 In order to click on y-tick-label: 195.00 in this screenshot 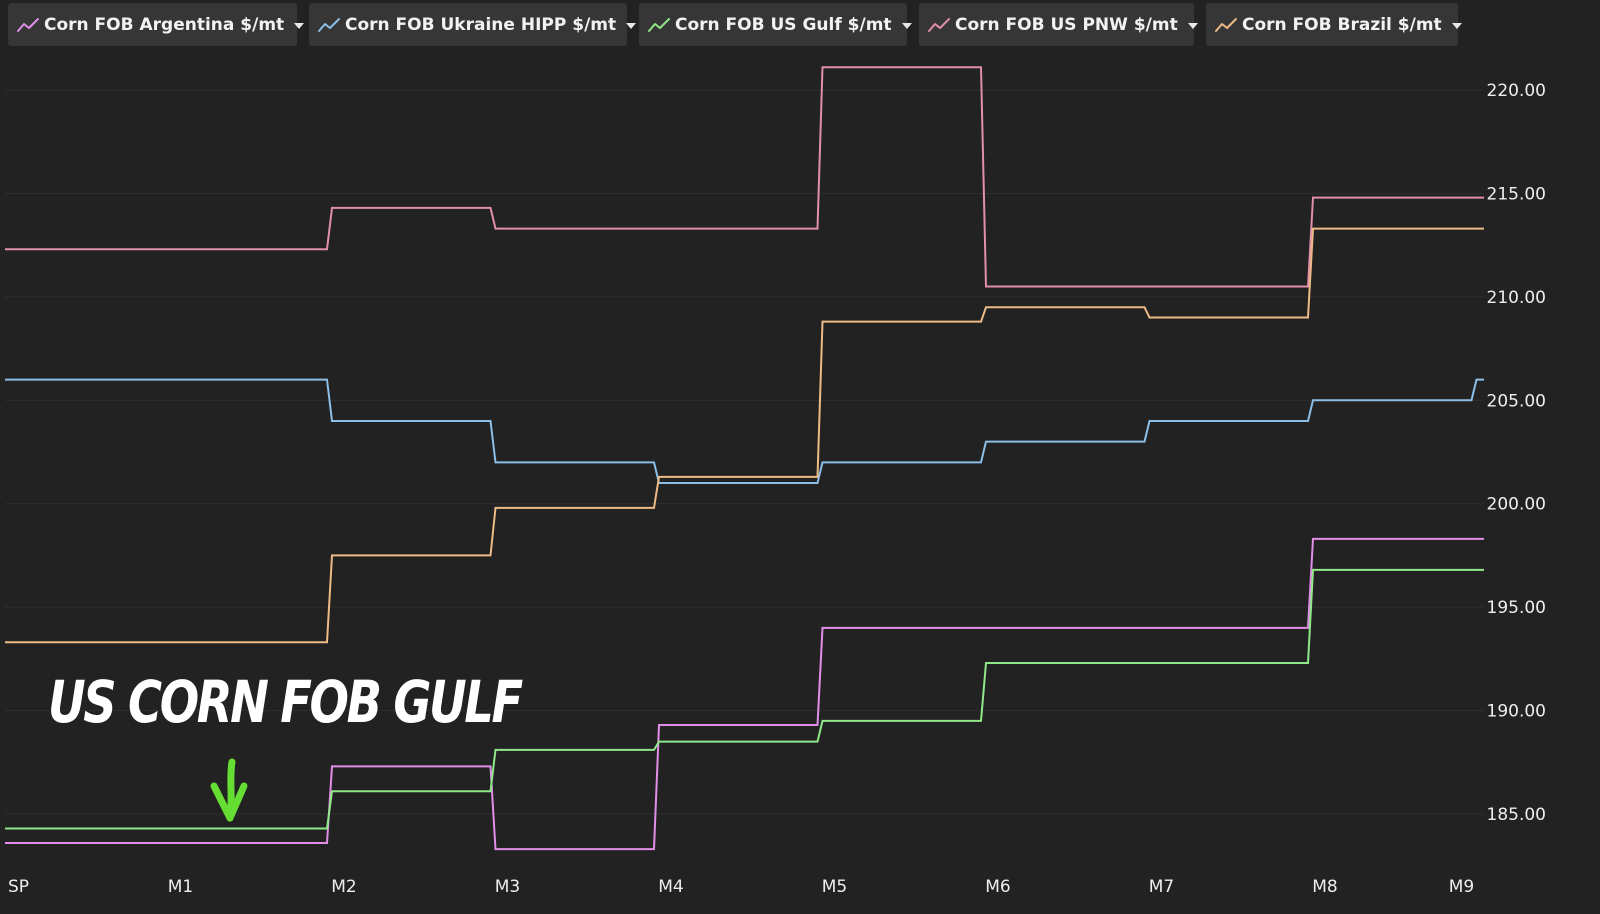, I will do `click(1516, 608)`.